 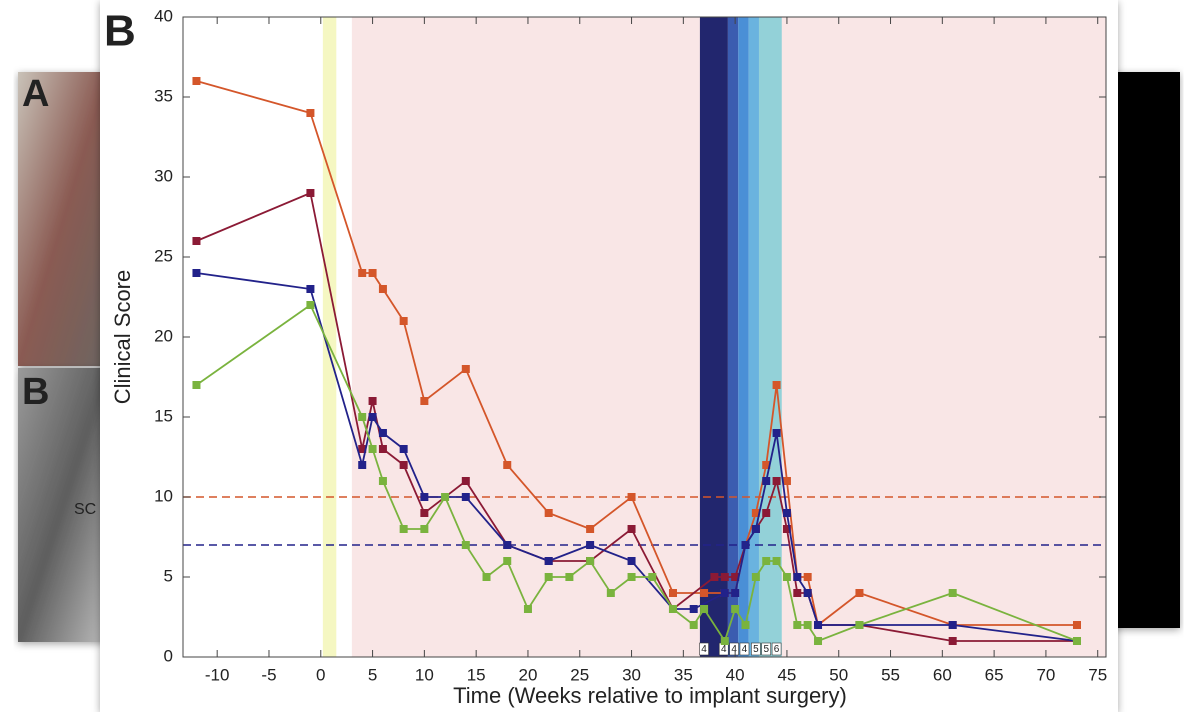 What do you see at coordinates (163, 95) in the screenshot?
I see `y-tick-label: 35` at bounding box center [163, 95].